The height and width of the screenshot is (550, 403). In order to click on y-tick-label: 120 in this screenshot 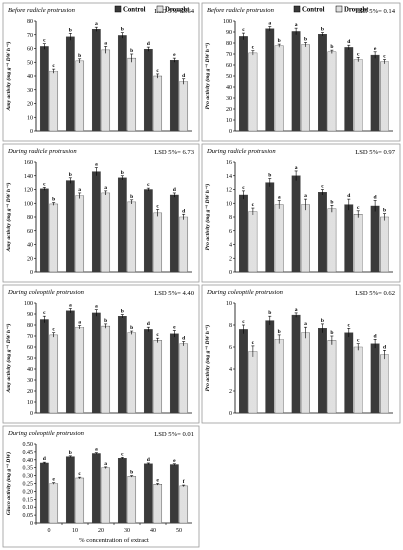, I will do `click(28, 191)`.